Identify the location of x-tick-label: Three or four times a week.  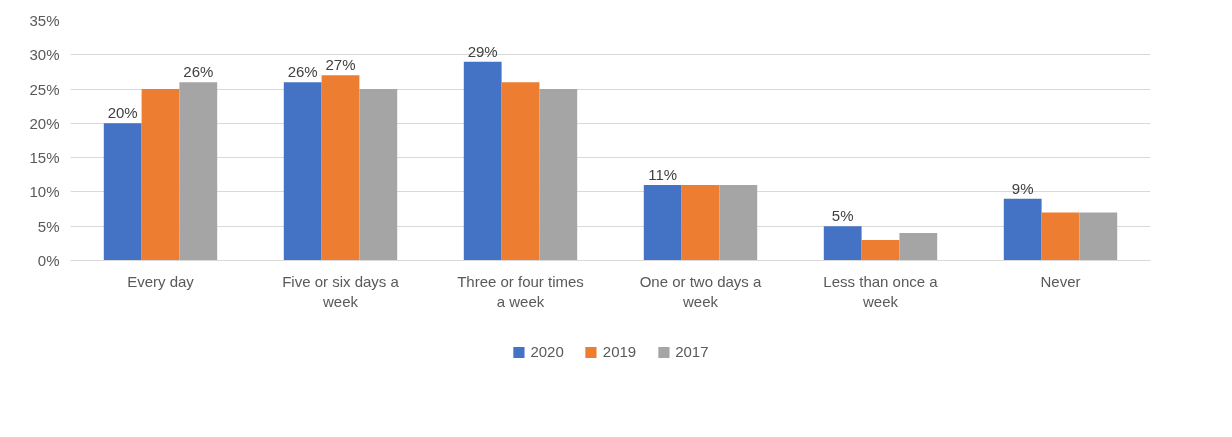
(520, 291).